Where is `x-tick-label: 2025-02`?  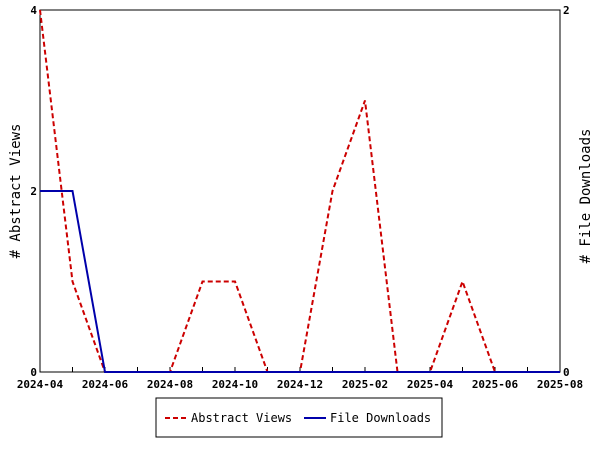 x-tick-label: 2025-02 is located at coordinates (365, 384).